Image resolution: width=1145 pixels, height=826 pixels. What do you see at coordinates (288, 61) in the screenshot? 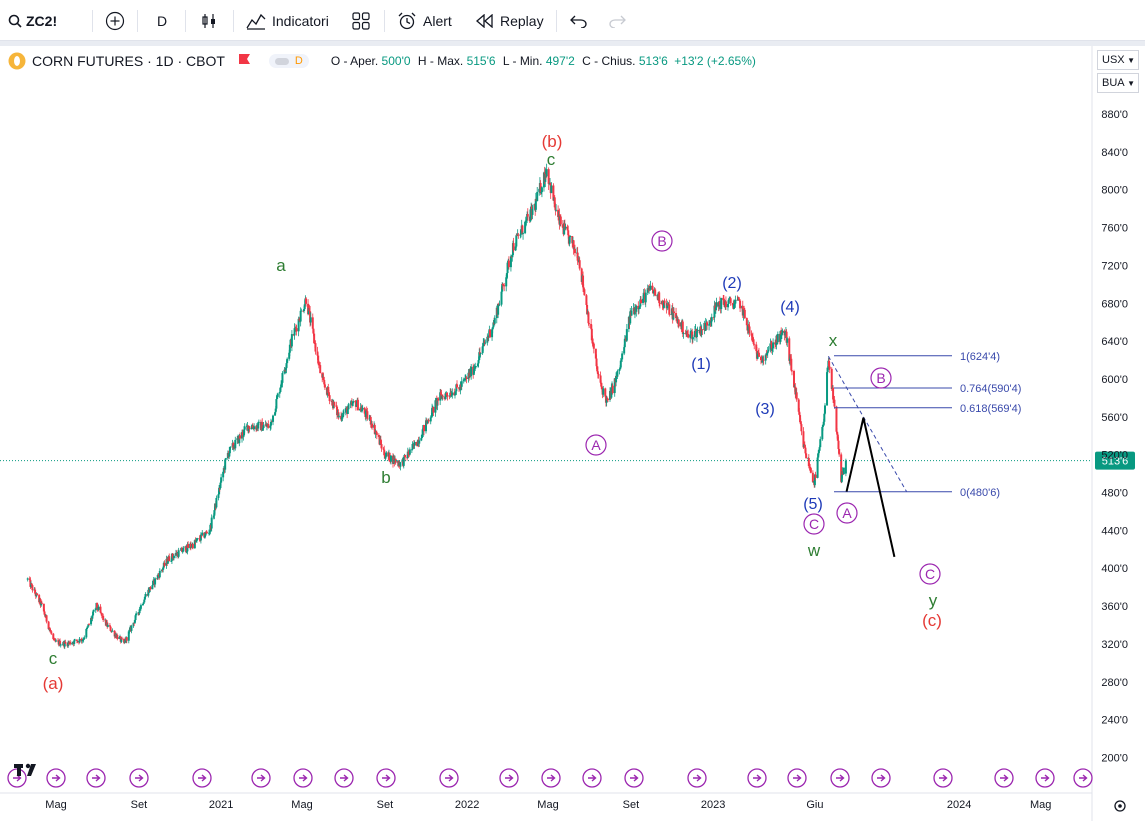
I see `market-status-badge: D` at bounding box center [288, 61].